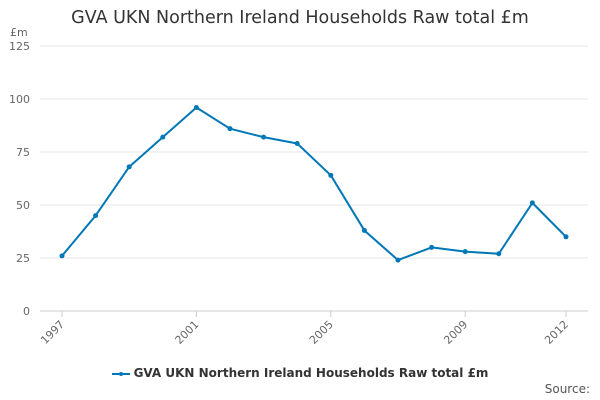 Image resolution: width=600 pixels, height=400 pixels. Describe the element at coordinates (187, 332) in the screenshot. I see `x-tick-label: 2001` at that location.